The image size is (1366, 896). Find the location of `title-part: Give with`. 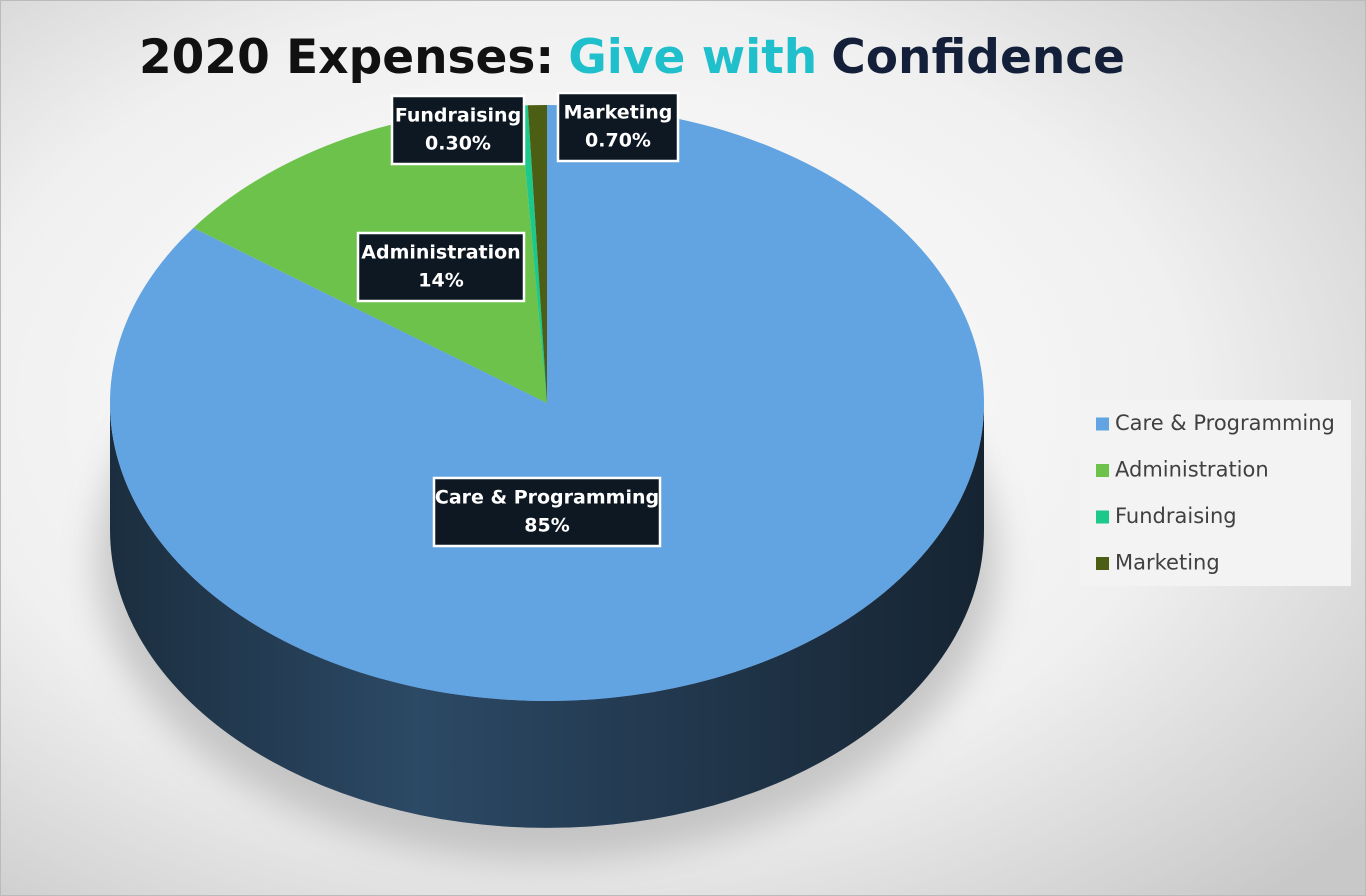

title-part: Give with is located at coordinates (692, 57).